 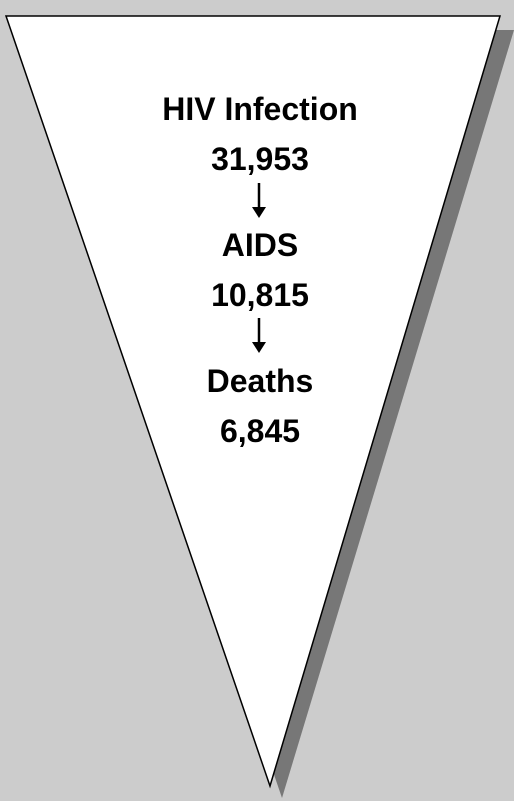 What do you see at coordinates (260, 245) in the screenshot?
I see `stage-aids-label: AIDS` at bounding box center [260, 245].